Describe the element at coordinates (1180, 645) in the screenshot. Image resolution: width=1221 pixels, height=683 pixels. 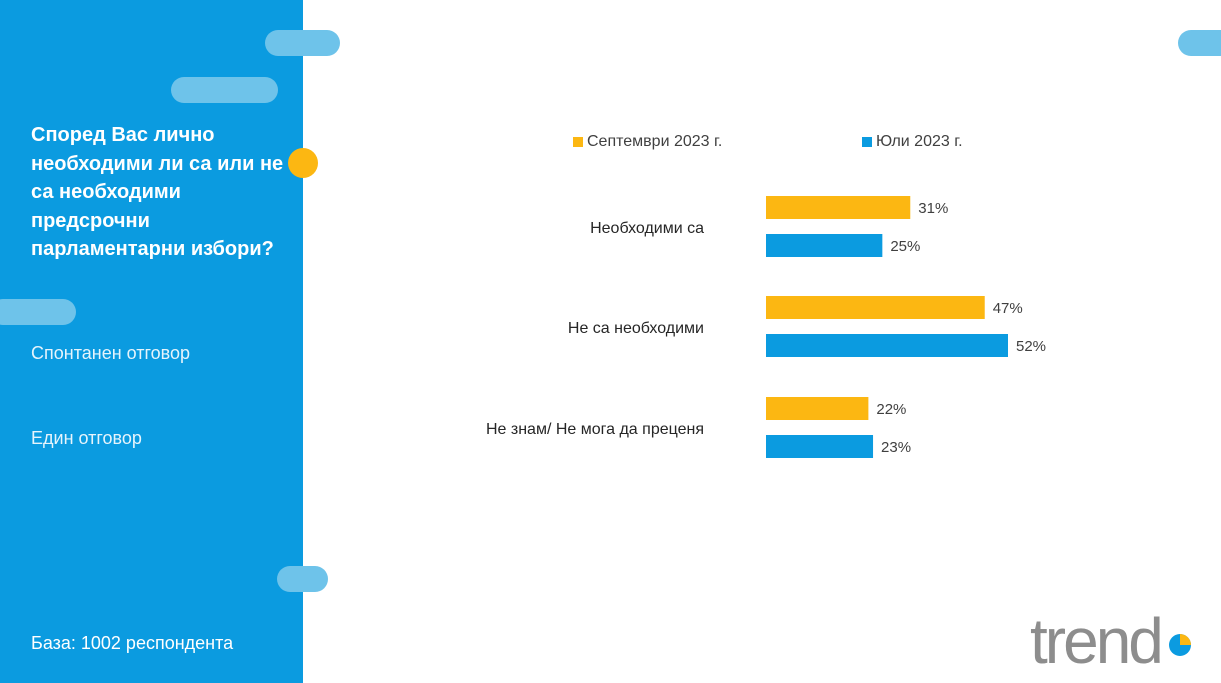
I see `pie-chart-icon` at that location.